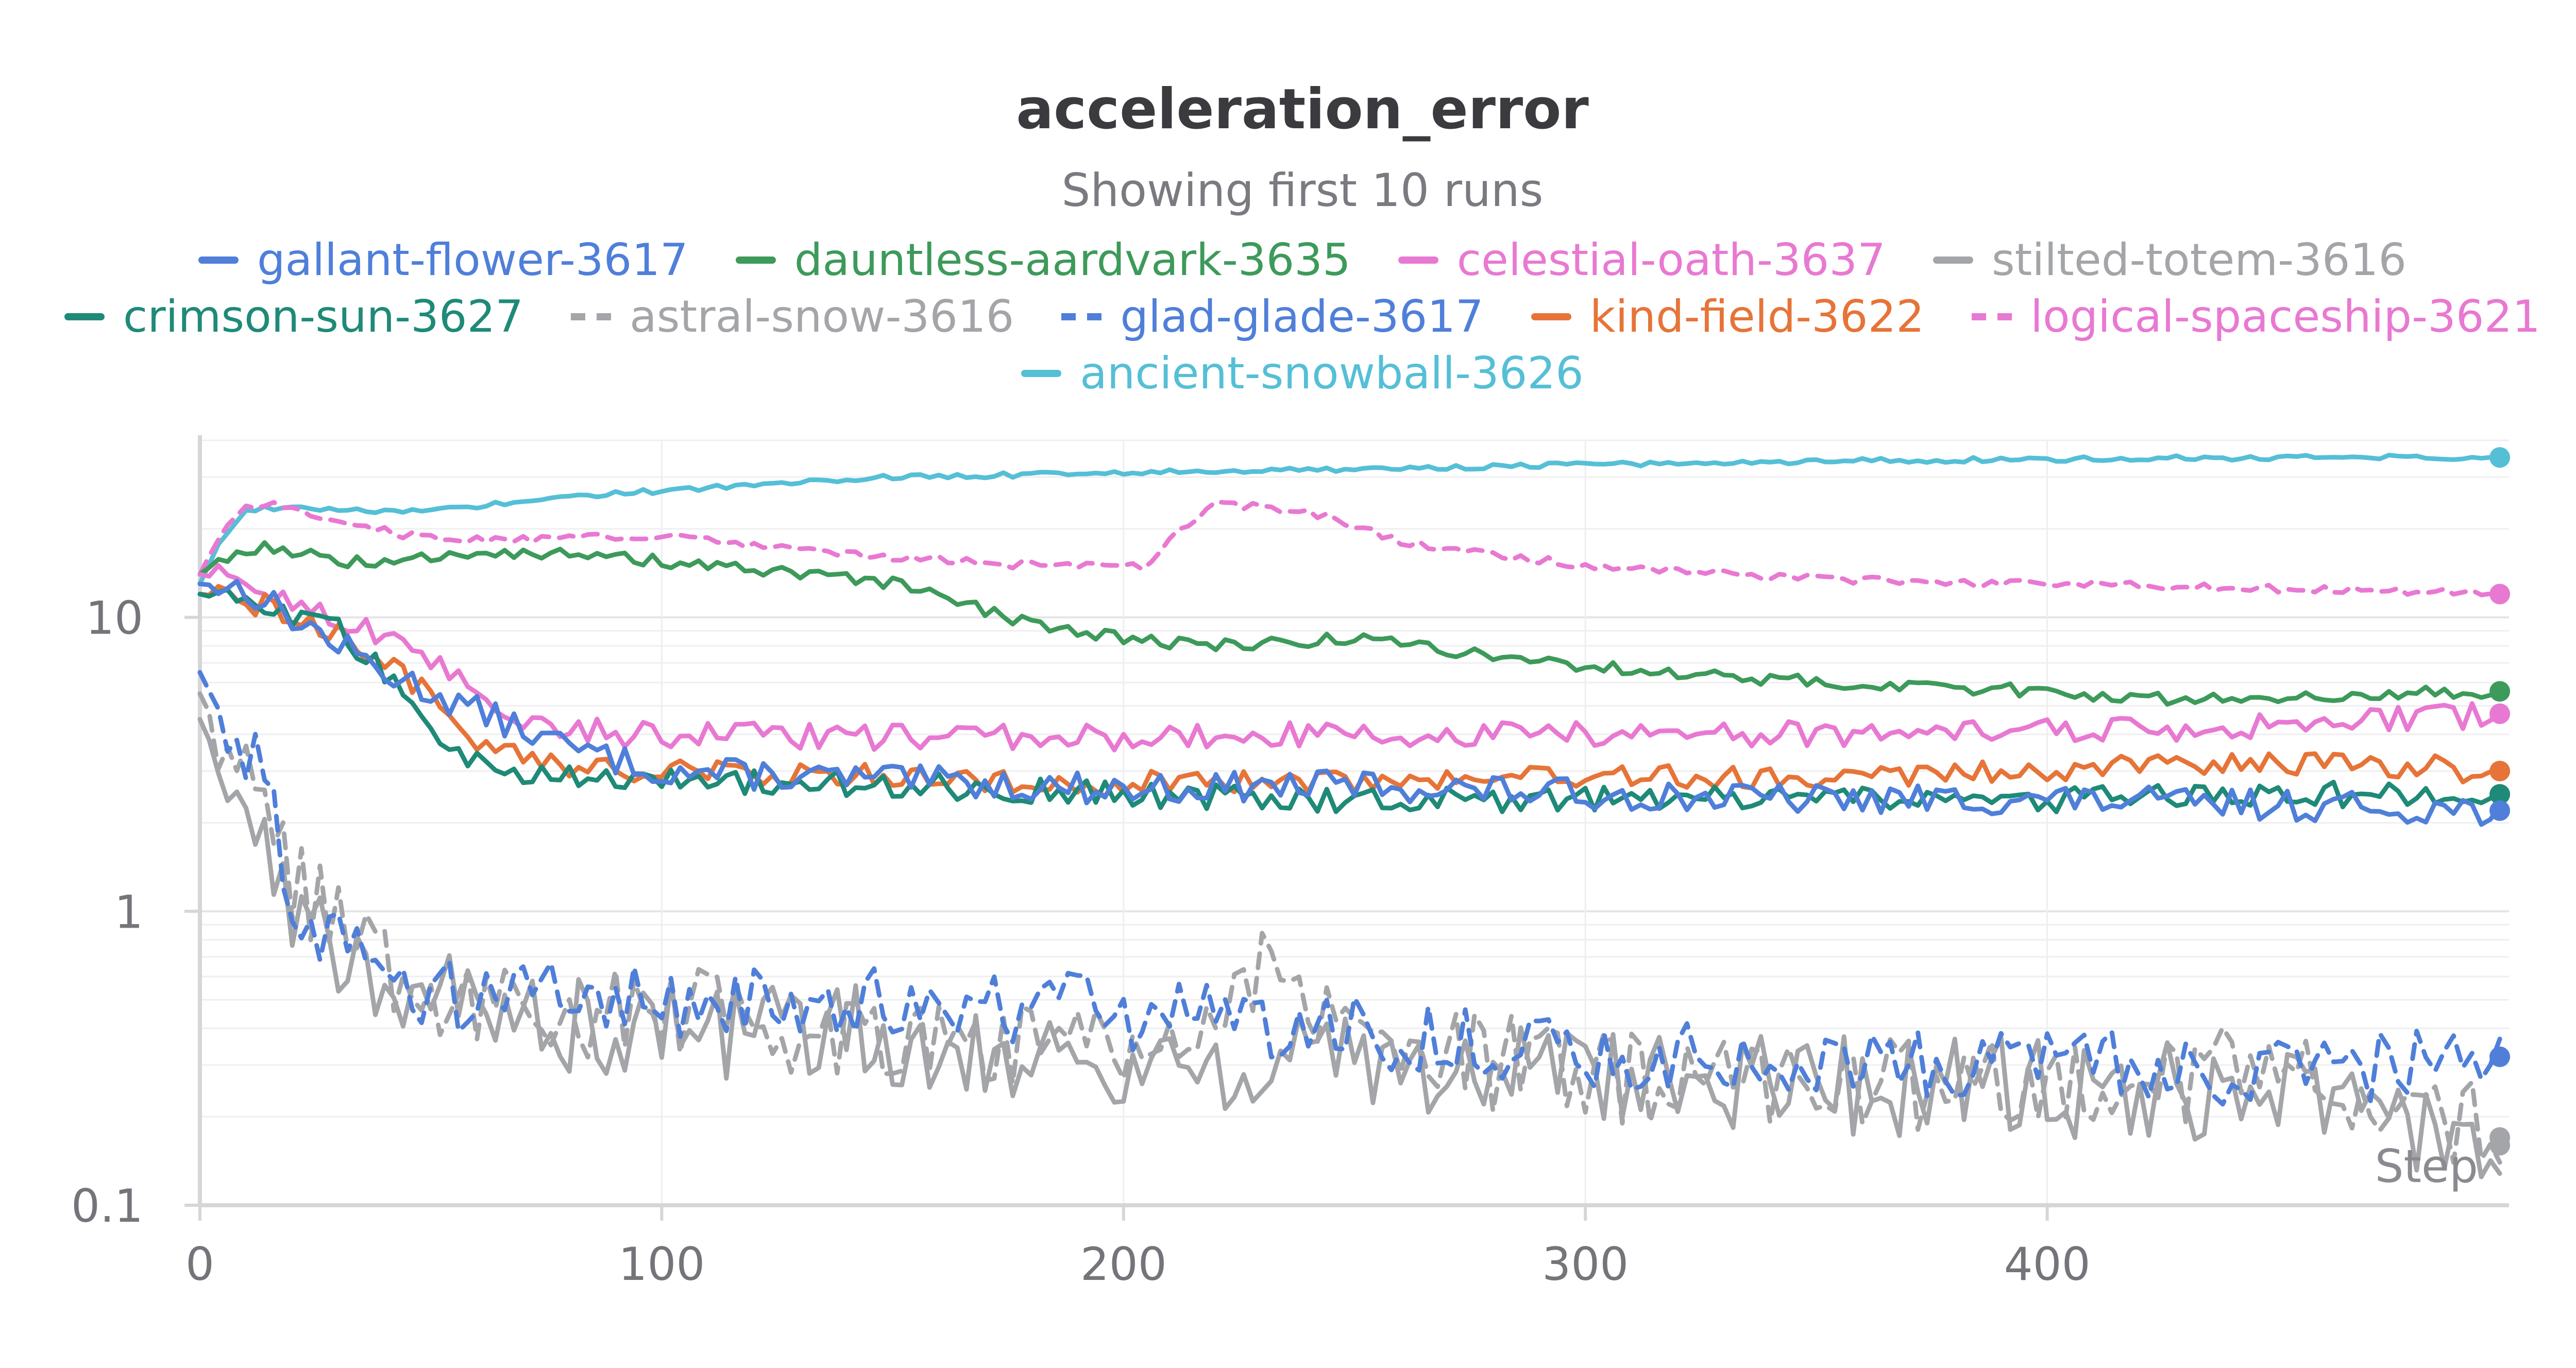  I want to click on legend-label: stilted-totem-3616, so click(2199, 260).